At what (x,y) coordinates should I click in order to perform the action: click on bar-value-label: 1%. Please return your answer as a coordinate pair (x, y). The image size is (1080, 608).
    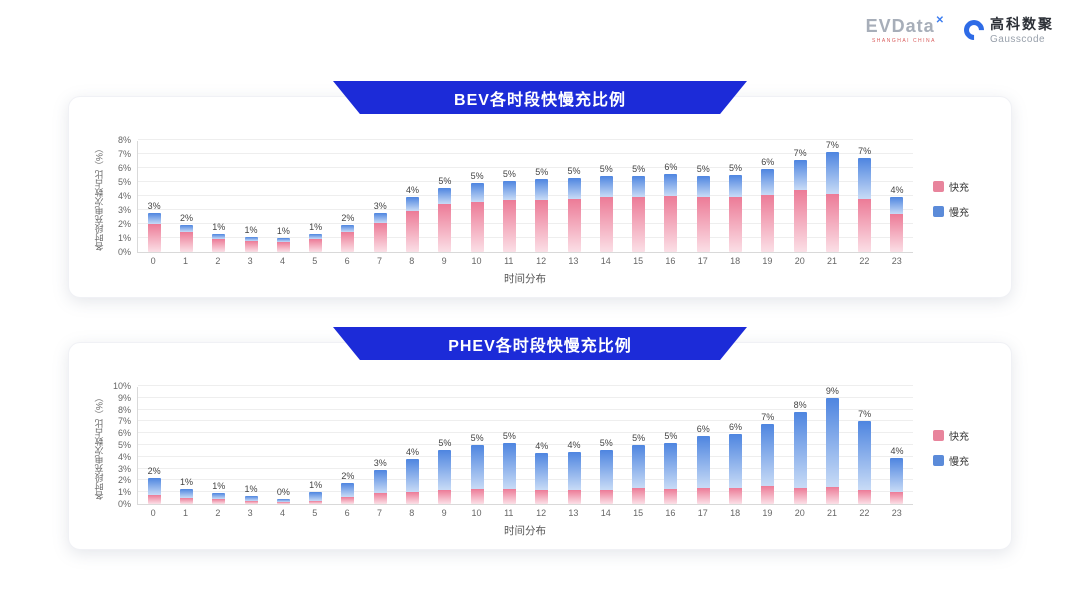
    Looking at the image, I should click on (219, 226).